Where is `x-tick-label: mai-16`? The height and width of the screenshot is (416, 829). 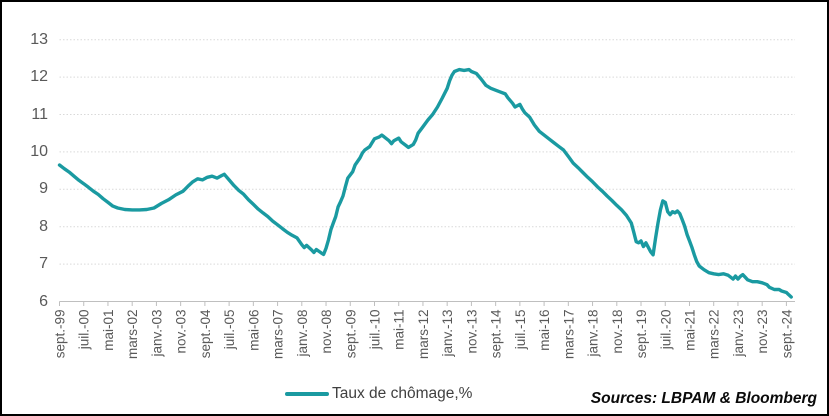 x-tick-label: mai-16 is located at coordinates (544, 330).